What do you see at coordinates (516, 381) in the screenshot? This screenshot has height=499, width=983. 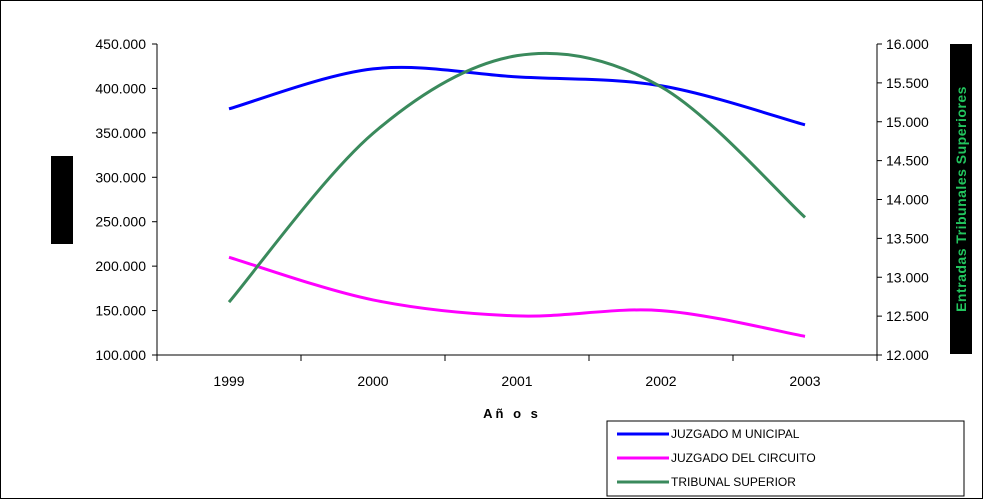 I see `x-tick-label: 2001` at bounding box center [516, 381].